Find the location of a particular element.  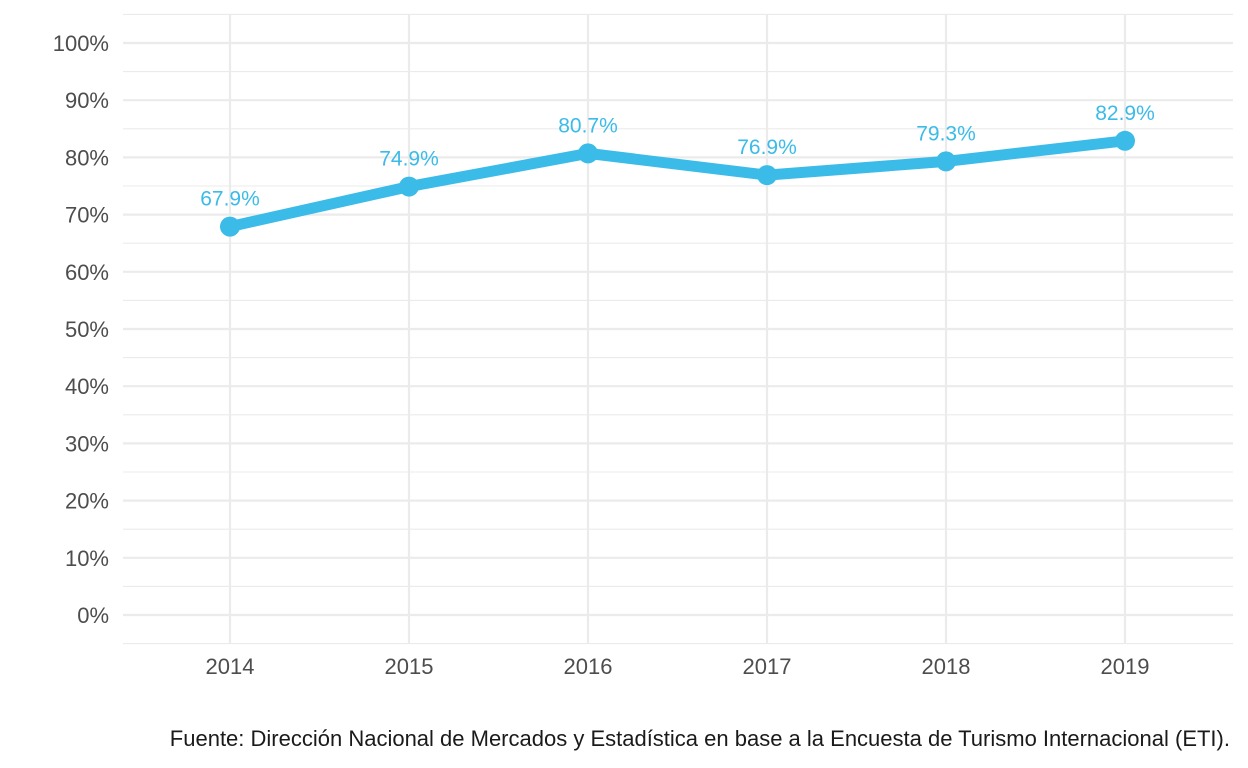

y-tick-label: 80% is located at coordinates (87, 157).